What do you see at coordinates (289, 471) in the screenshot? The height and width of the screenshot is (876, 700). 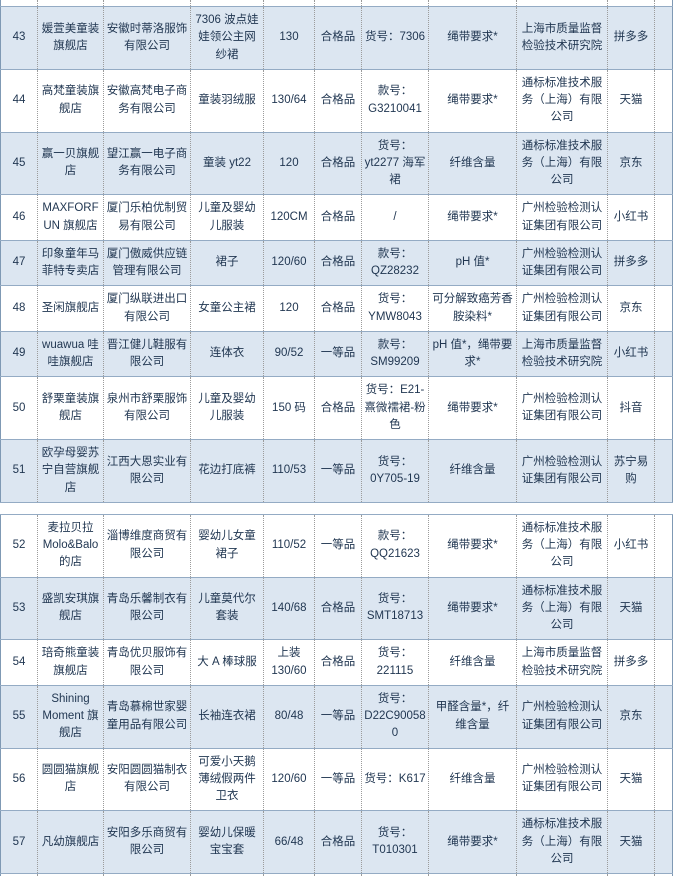 I see `cell-size: 110/53` at bounding box center [289, 471].